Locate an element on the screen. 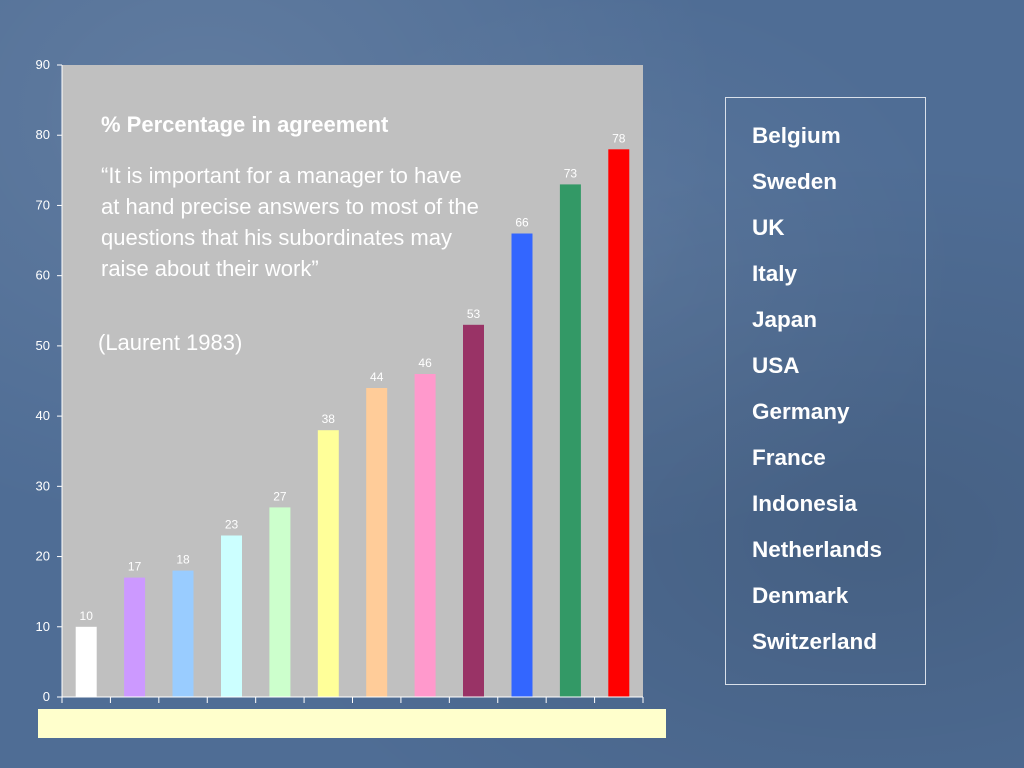 Image resolution: width=1024 pixels, height=768 pixels. bar-netherlands is located at coordinates (522, 465).